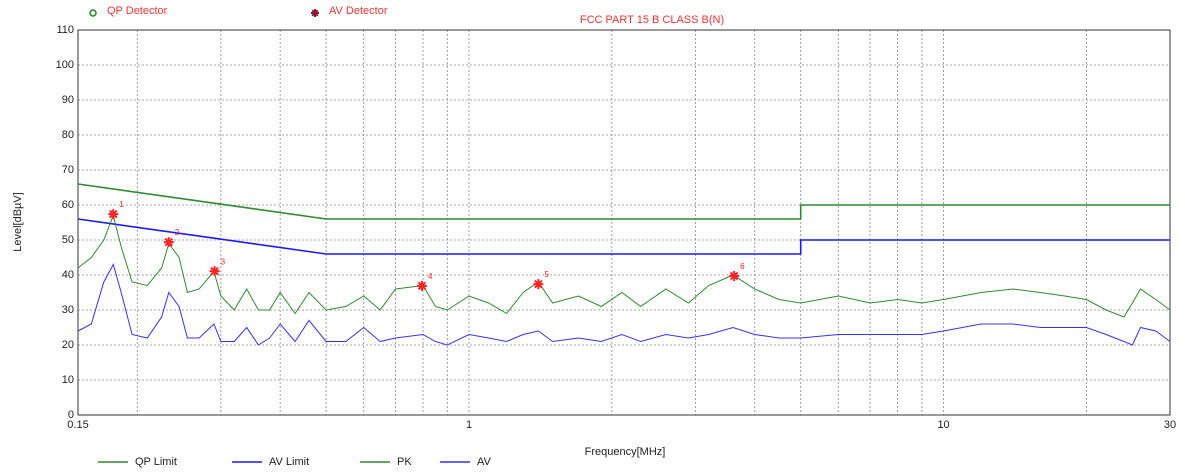 Image resolution: width=1185 pixels, height=472 pixels. What do you see at coordinates (469, 425) in the screenshot?
I see `x-tick-label: 1` at bounding box center [469, 425].